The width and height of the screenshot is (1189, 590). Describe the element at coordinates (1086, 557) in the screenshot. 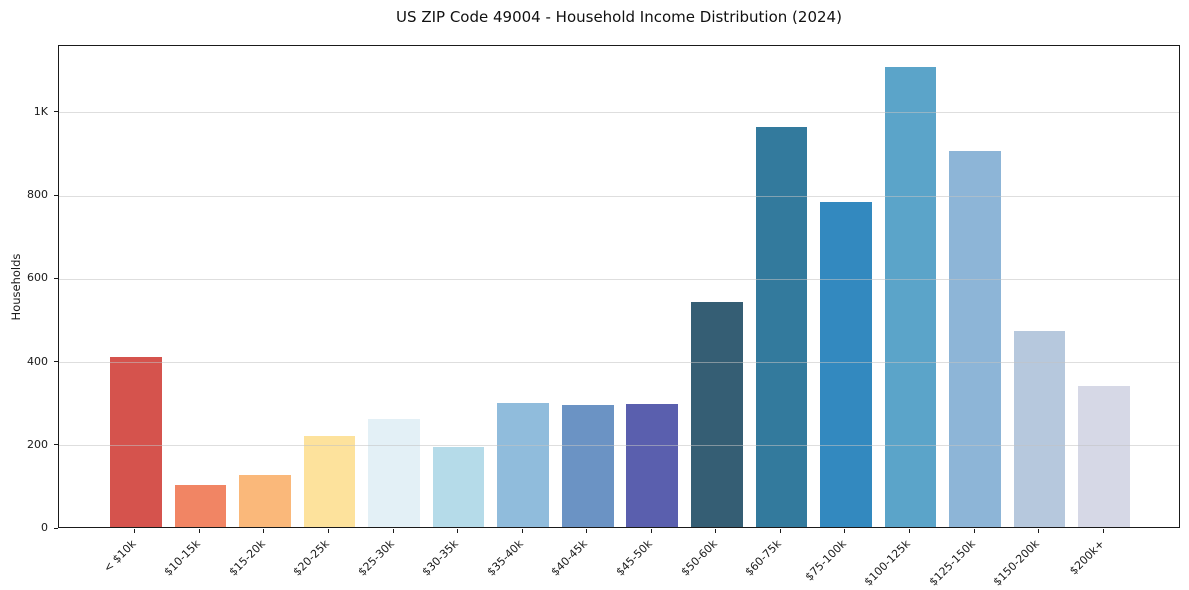

I see `x-tick-label: $200k+` at that location.